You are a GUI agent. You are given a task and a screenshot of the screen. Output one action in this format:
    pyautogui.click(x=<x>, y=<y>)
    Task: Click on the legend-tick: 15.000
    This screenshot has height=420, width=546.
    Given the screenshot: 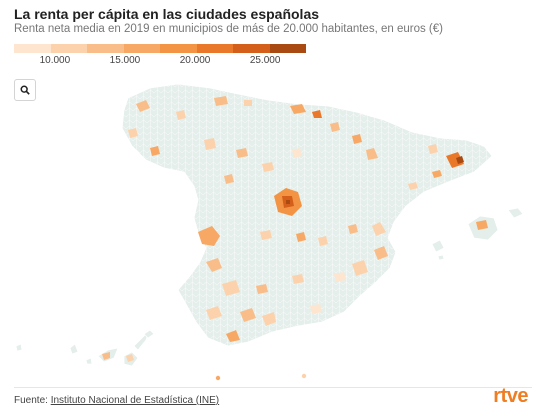 What is the action you would take?
    pyautogui.click(x=125, y=60)
    